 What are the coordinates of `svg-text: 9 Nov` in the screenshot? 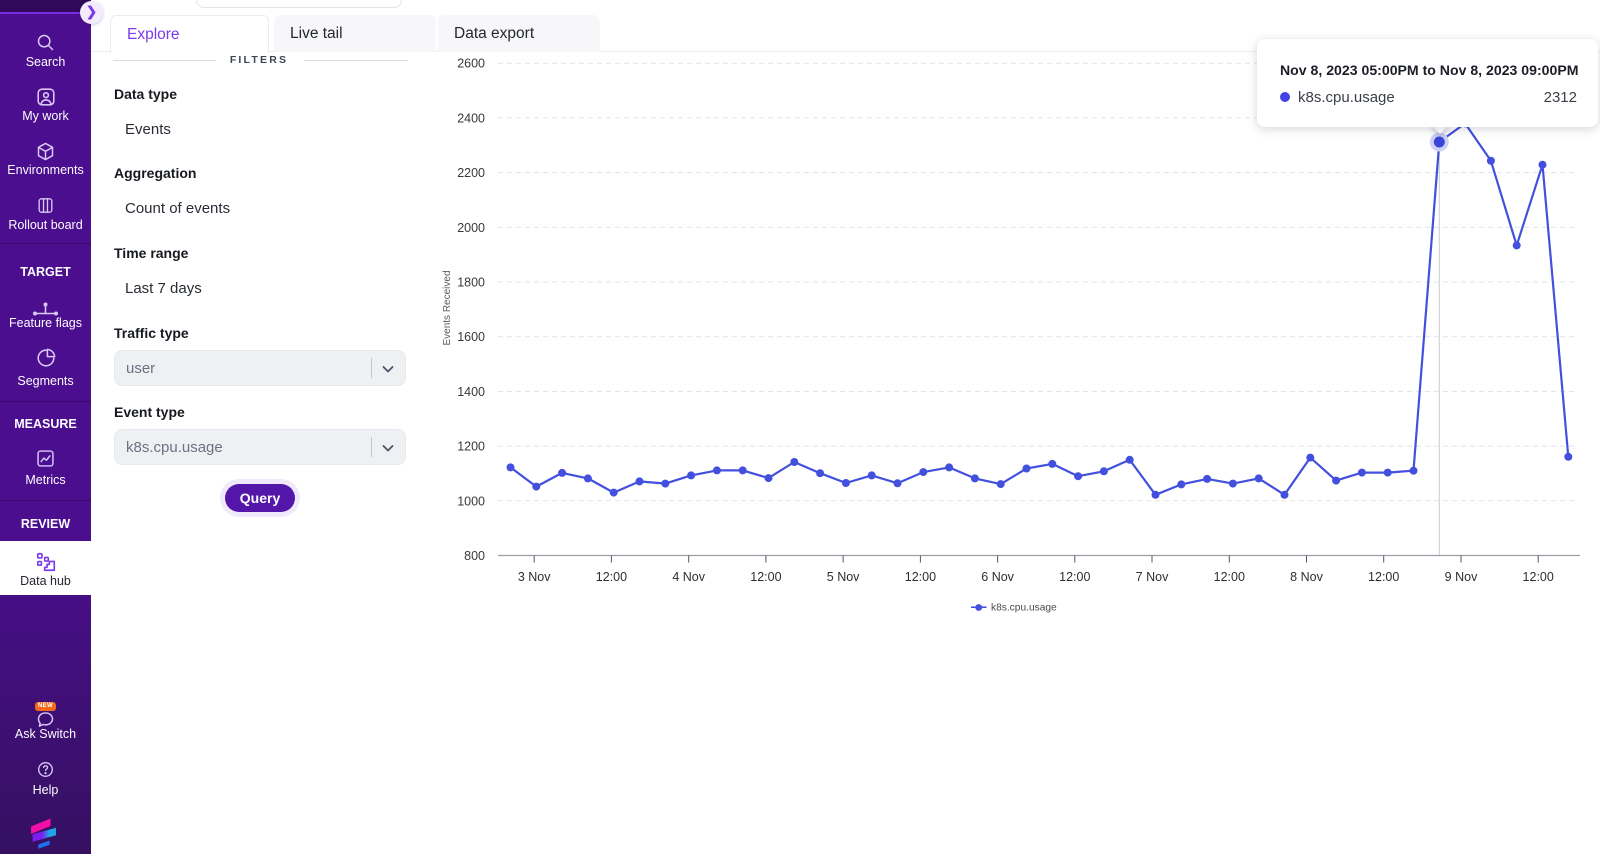 It's located at (1461, 577).